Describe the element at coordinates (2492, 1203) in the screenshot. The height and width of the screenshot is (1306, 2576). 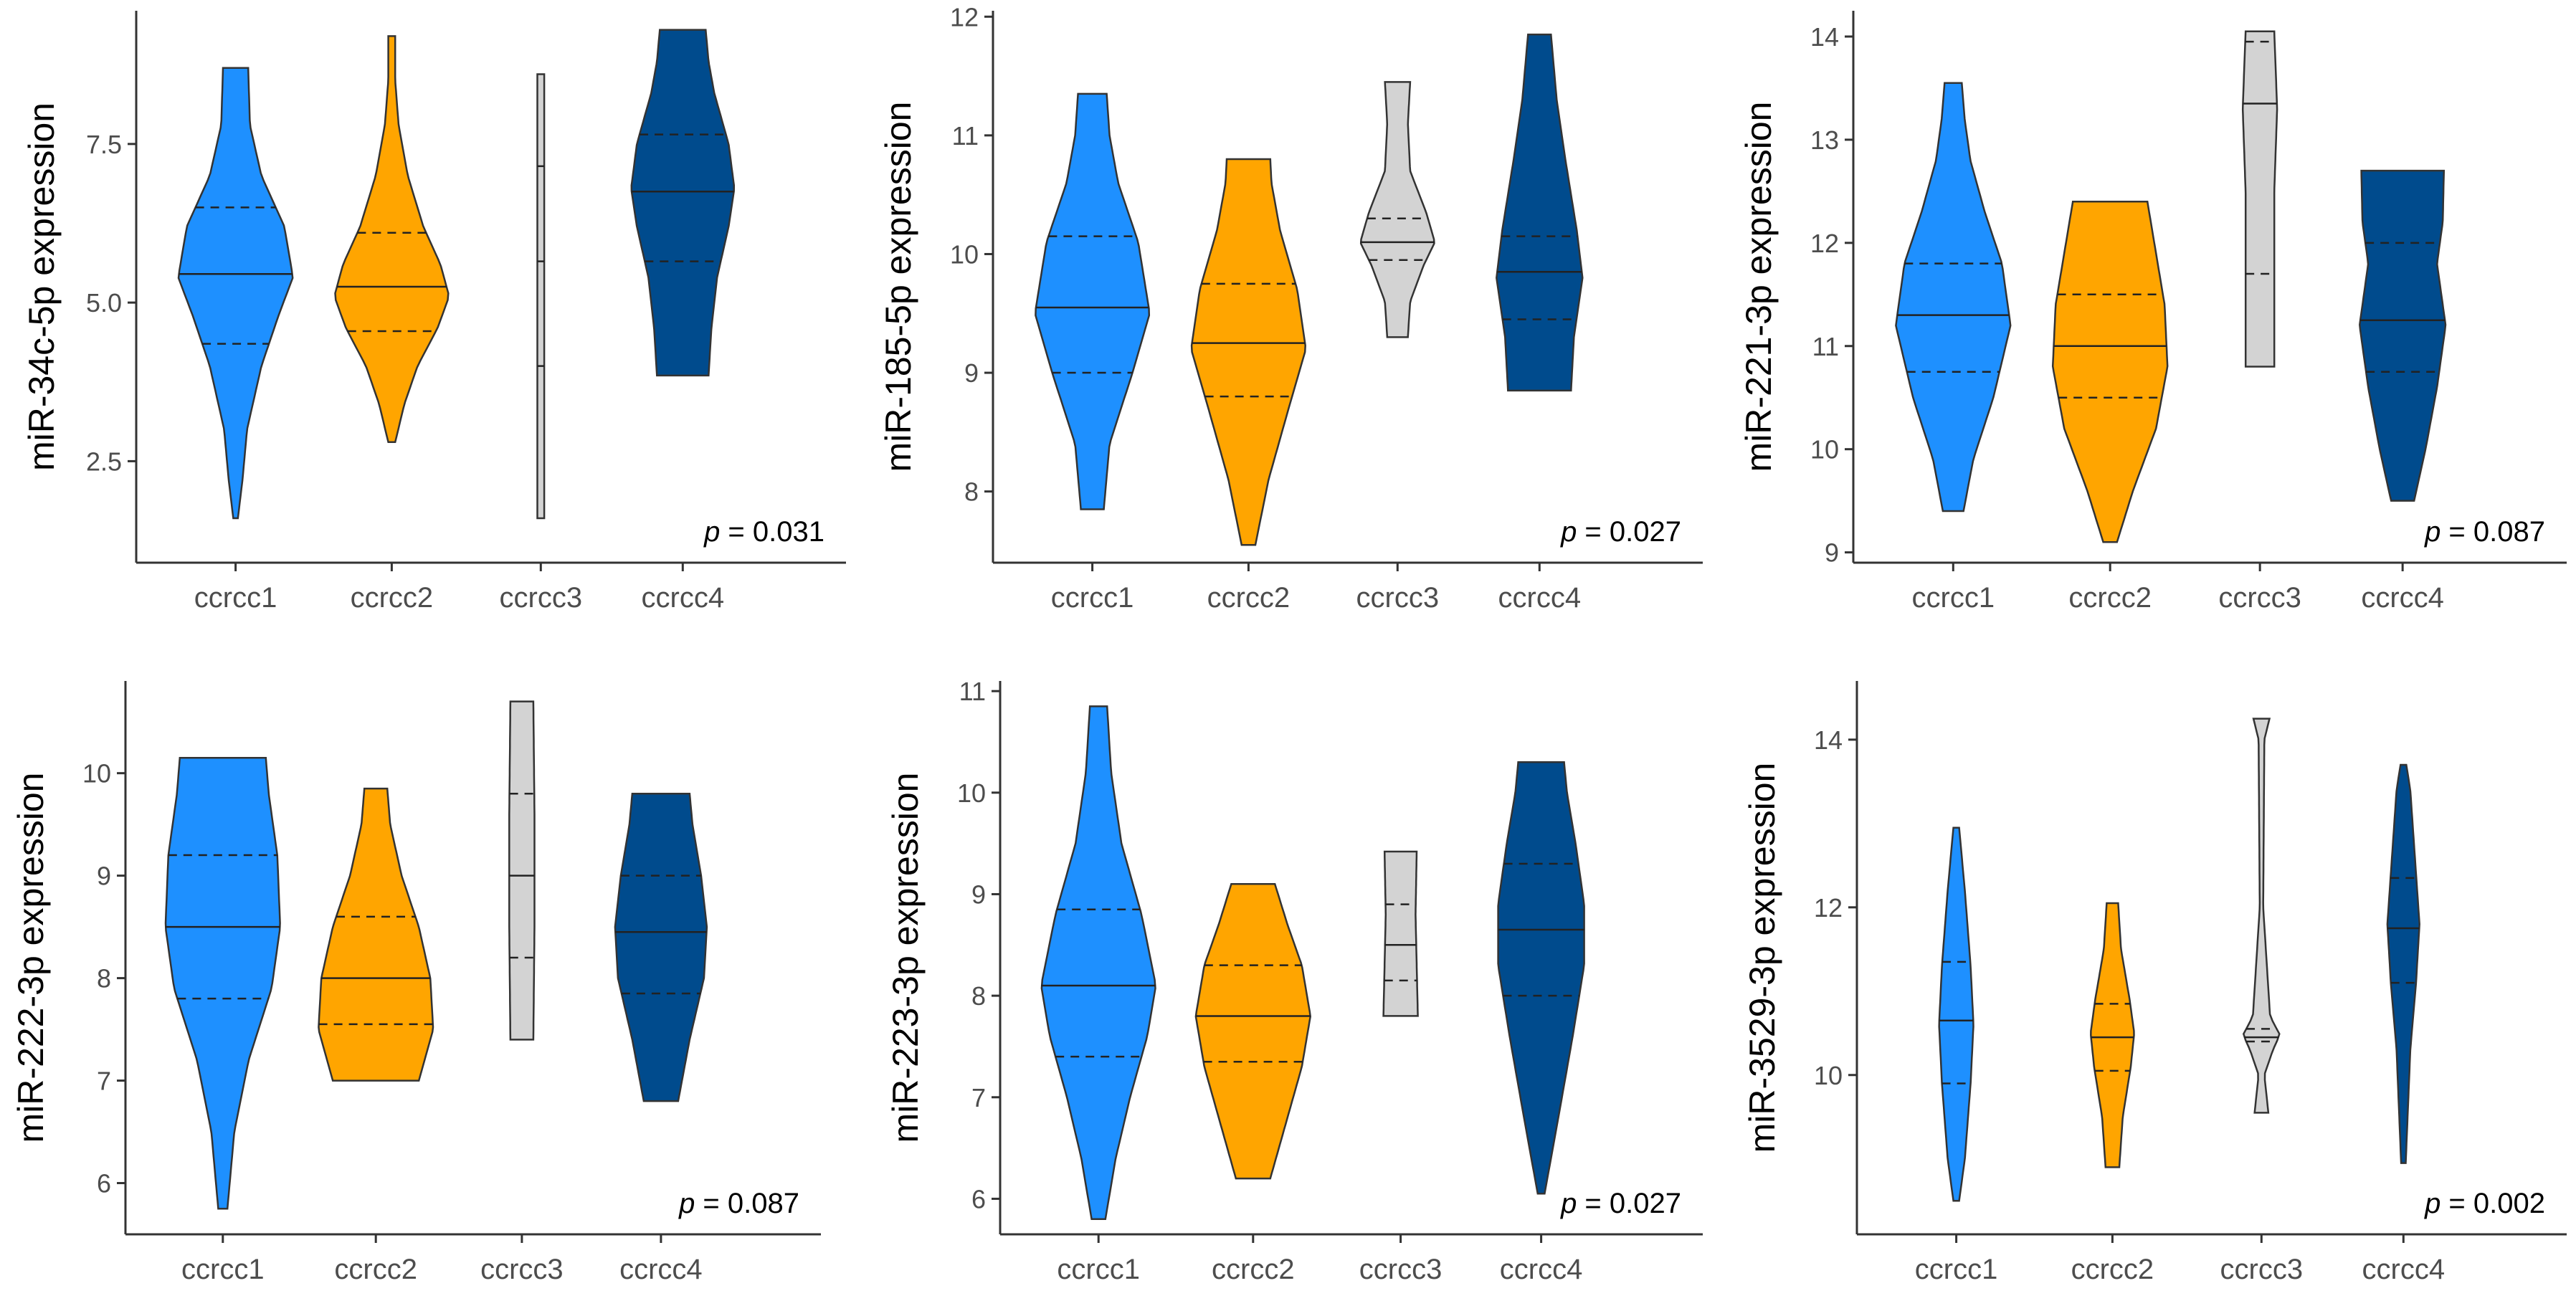
I see `p-value-text: = 0.002` at that location.